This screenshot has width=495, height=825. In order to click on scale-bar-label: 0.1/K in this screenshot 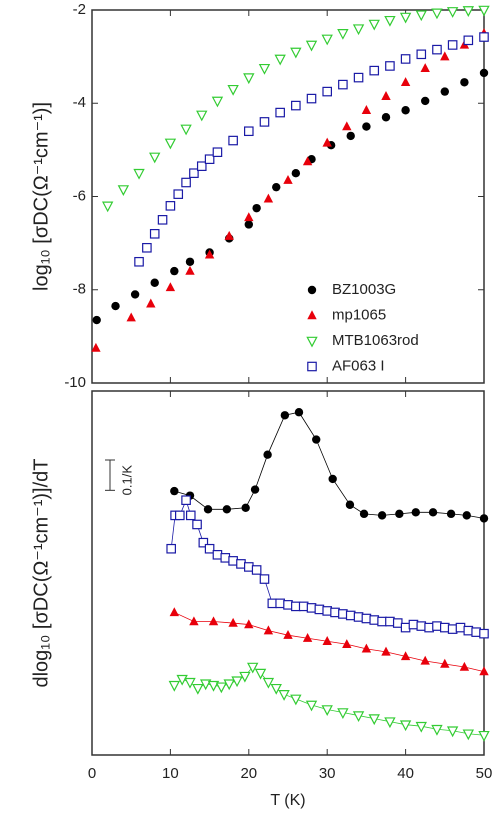, I will do `click(126, 480)`.